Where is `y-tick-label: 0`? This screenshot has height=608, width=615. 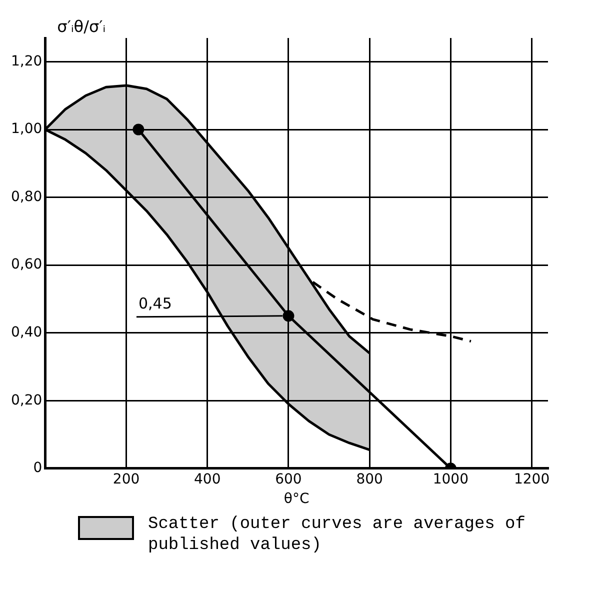 y-tick-label: 0 is located at coordinates (37, 468).